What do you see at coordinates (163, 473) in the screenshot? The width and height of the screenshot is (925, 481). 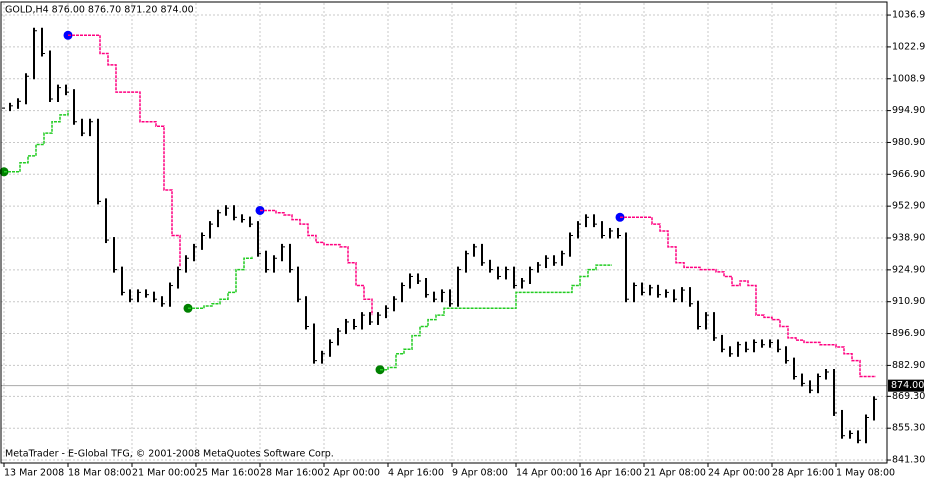 I see `x-tick-label: 21 Mar 00:00` at bounding box center [163, 473].